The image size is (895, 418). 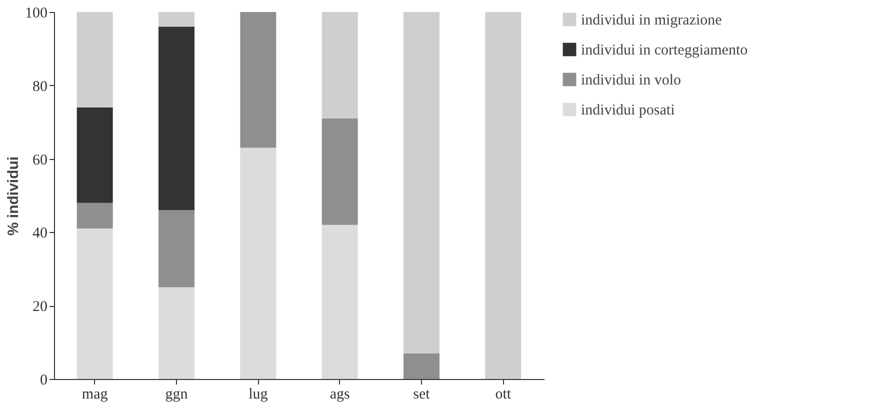 What do you see at coordinates (13, 196) in the screenshot?
I see `y-axis-title: % individui` at bounding box center [13, 196].